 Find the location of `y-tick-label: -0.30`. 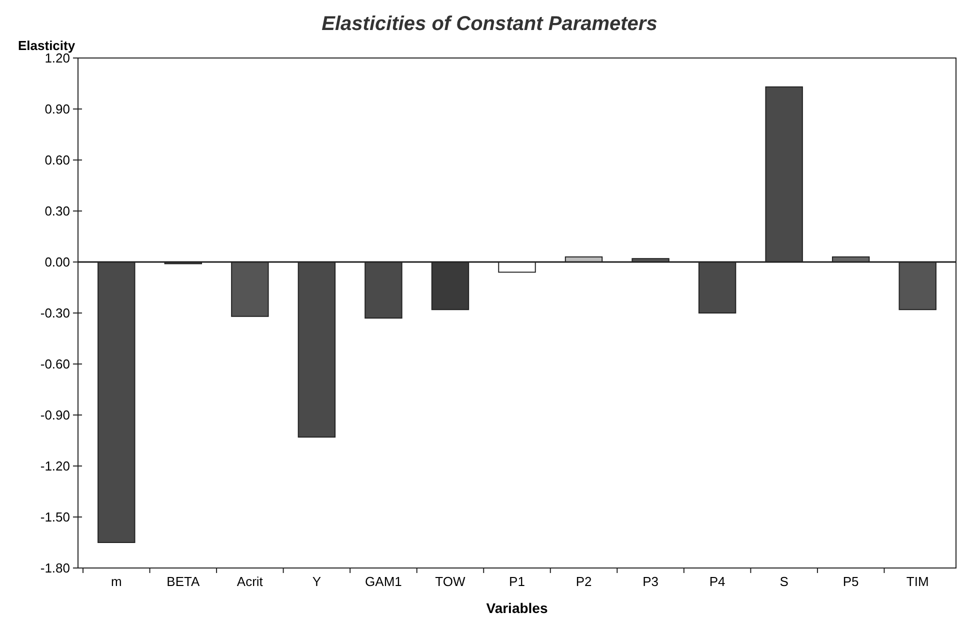

y-tick-label: -0.30 is located at coordinates (55, 313).